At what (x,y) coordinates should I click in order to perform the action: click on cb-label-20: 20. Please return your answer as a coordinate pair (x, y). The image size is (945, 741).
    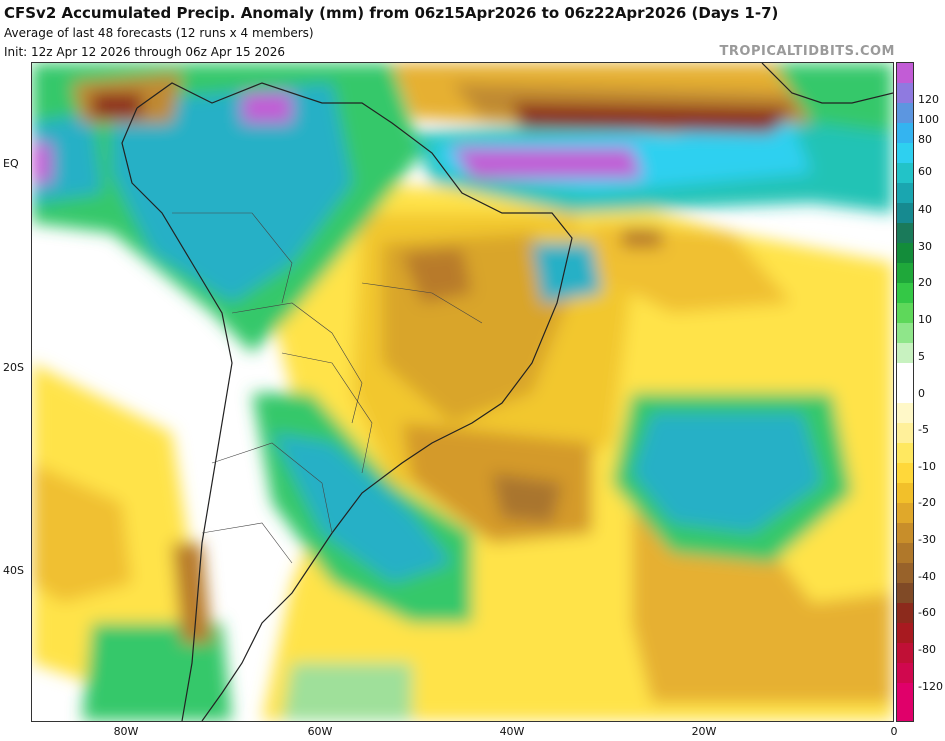
    Looking at the image, I should click on (925, 282).